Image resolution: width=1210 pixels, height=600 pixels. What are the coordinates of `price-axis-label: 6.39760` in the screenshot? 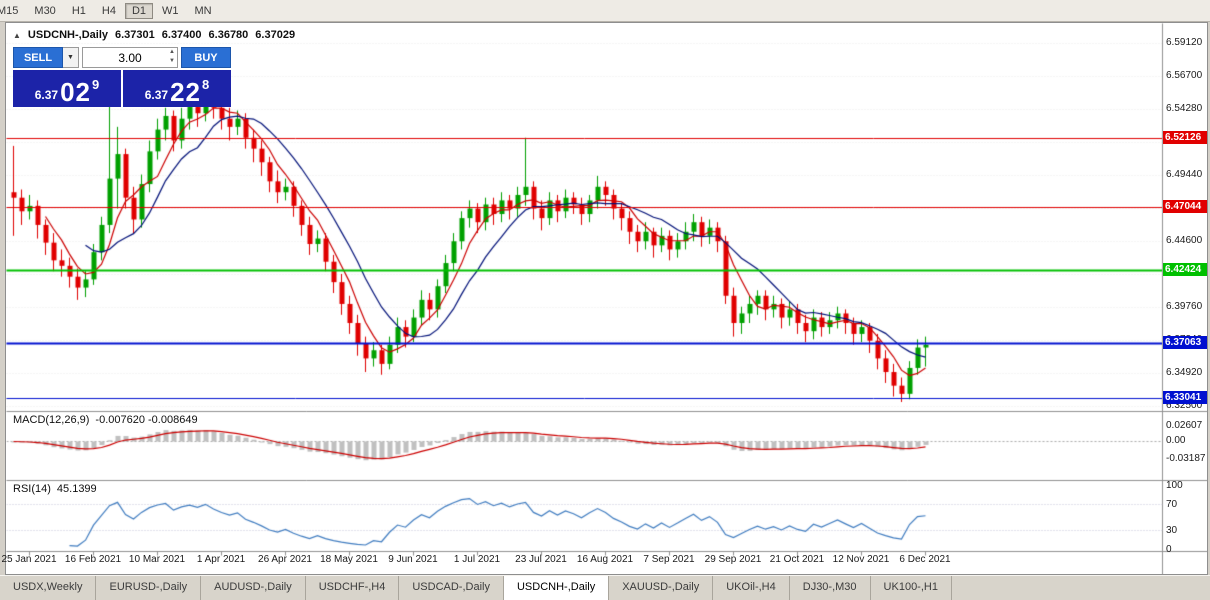 It's located at (1184, 306).